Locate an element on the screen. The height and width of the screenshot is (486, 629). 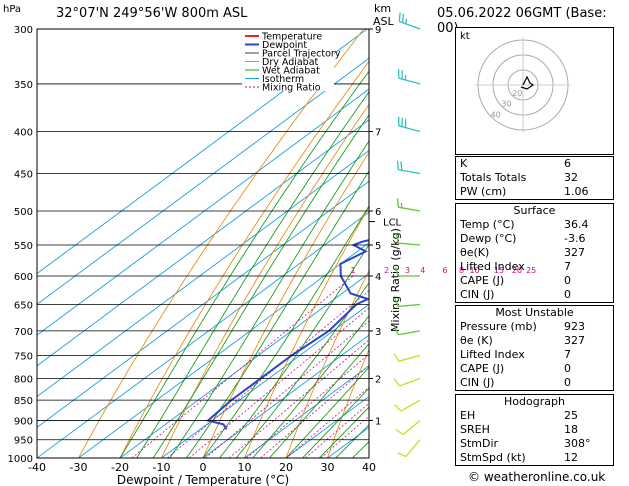
x-tick-label: 20 is located at coordinates (286, 467).